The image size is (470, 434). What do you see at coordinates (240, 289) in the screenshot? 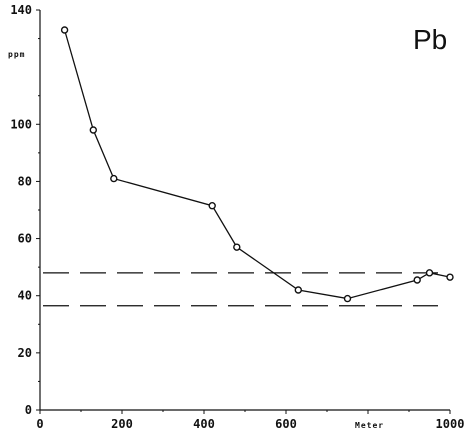
I see `reference-lines` at bounding box center [240, 289].